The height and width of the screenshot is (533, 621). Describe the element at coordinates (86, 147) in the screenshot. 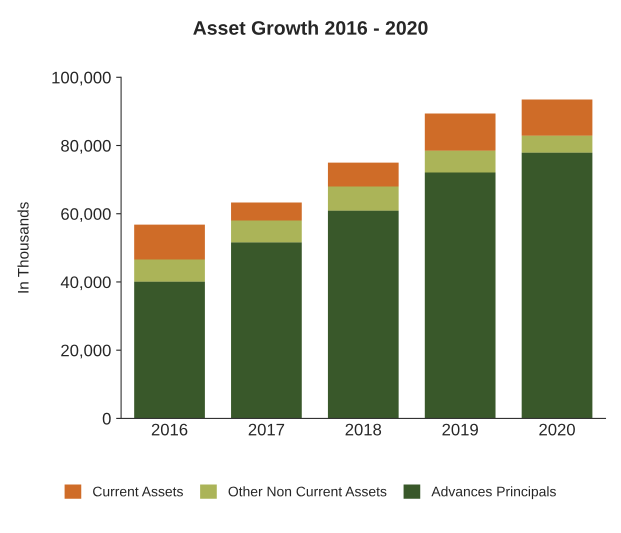

I see `y-tick-label: 80,000` at that location.